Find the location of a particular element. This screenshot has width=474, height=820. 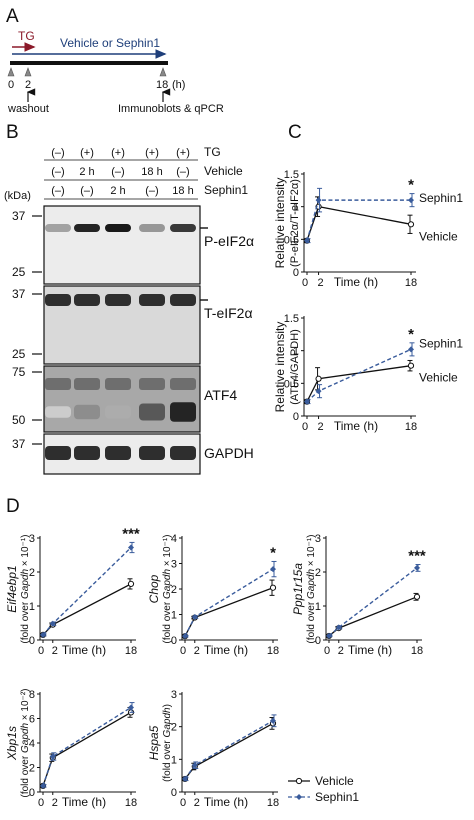

lane-1-vehicle: (–) is located at coordinates (57, 172).